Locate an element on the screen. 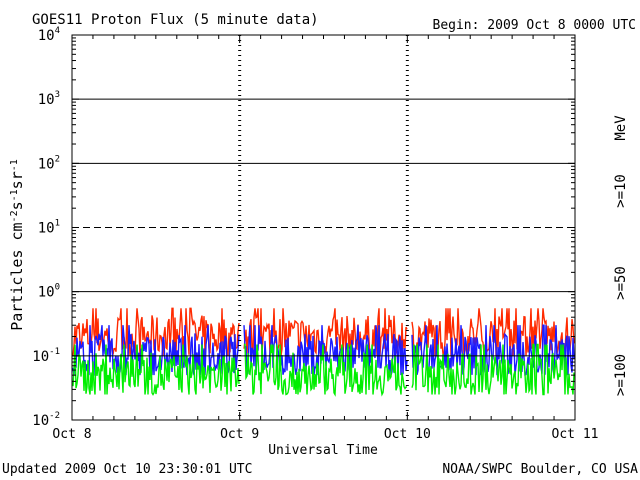 This screenshot has width=640, height=480. updated-timestamp: Updated 2009 Oct 10 23:30:01 UTC is located at coordinates (127, 469).